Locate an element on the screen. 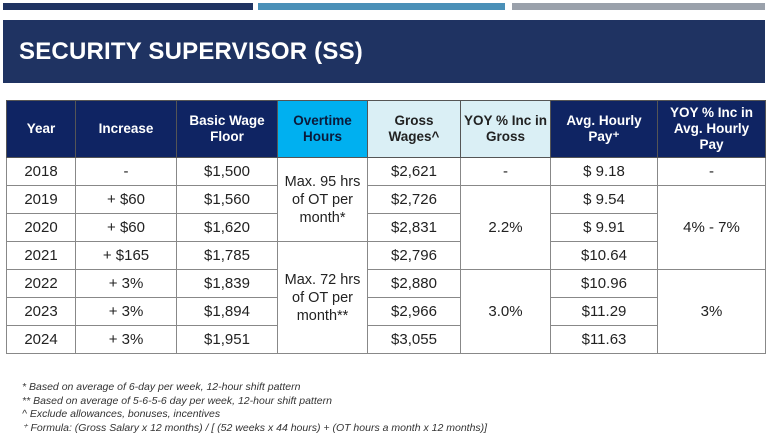  year-cell: 2023 is located at coordinates (41, 311).